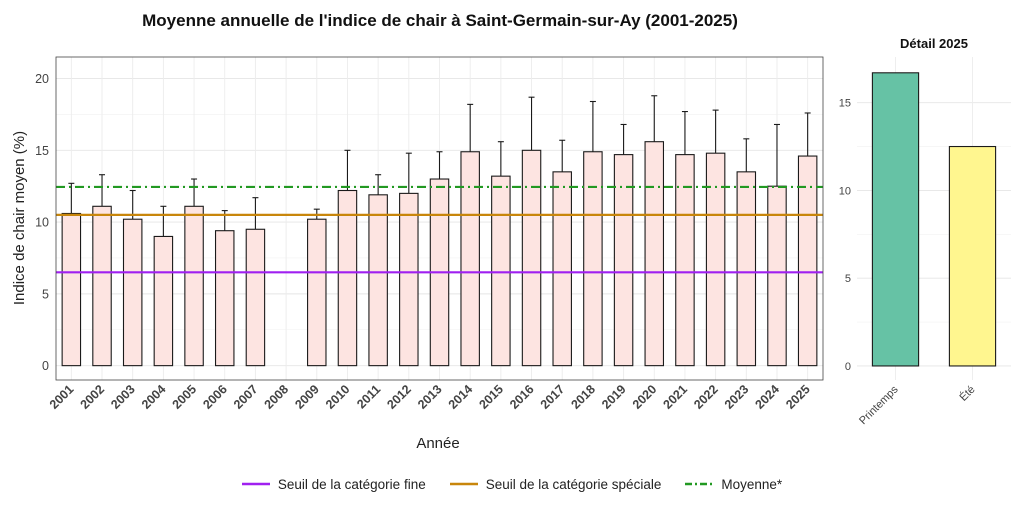 This screenshot has width=1024, height=512. Describe the element at coordinates (934, 43) in the screenshot. I see `side-chart-title: Détail 2025` at that location.